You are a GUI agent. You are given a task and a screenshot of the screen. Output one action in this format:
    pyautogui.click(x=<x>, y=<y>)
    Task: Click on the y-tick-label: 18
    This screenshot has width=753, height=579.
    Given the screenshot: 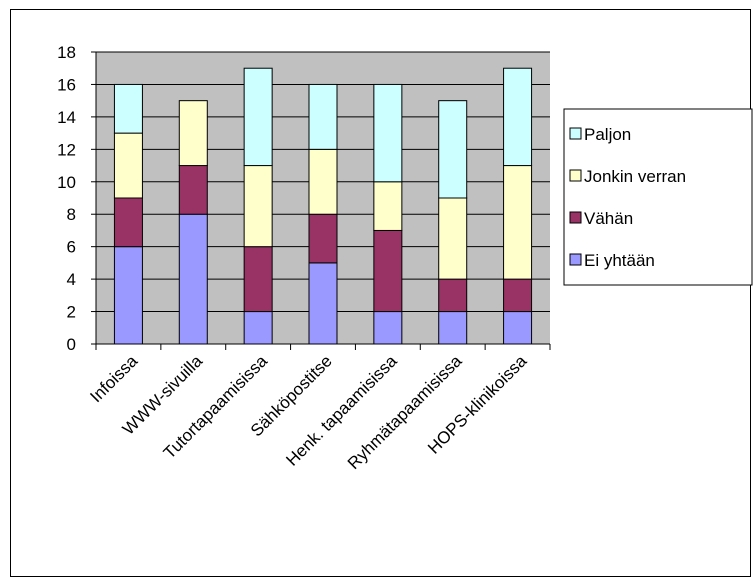 What is the action you would take?
    pyautogui.click(x=66, y=52)
    